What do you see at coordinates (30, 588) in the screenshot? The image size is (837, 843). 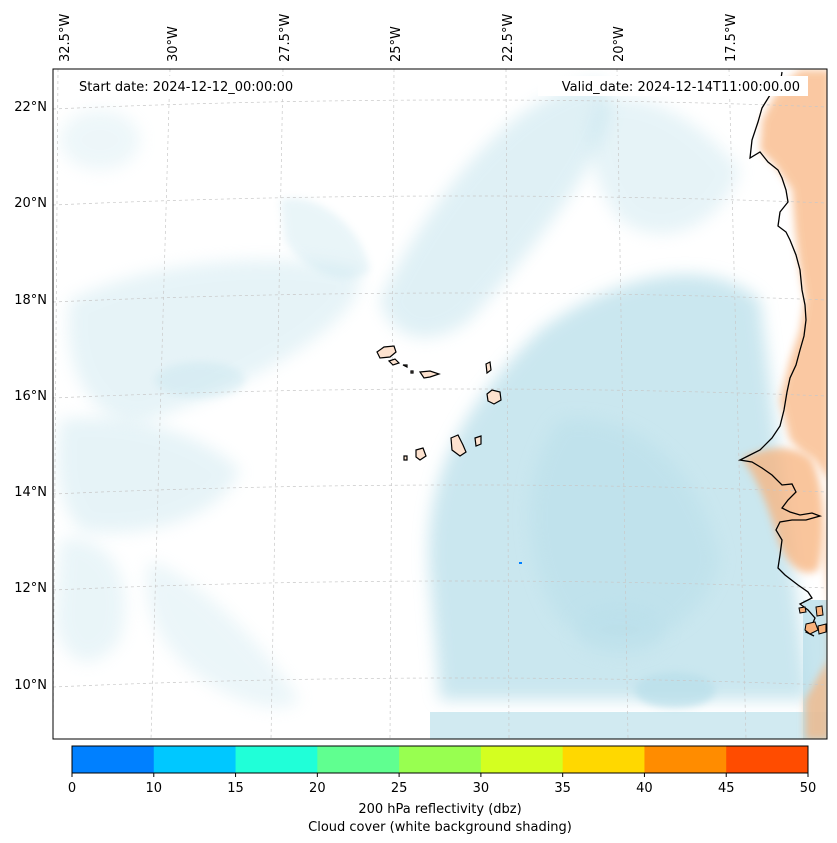 I see `lat-label-12n: 12°N` at bounding box center [30, 588].